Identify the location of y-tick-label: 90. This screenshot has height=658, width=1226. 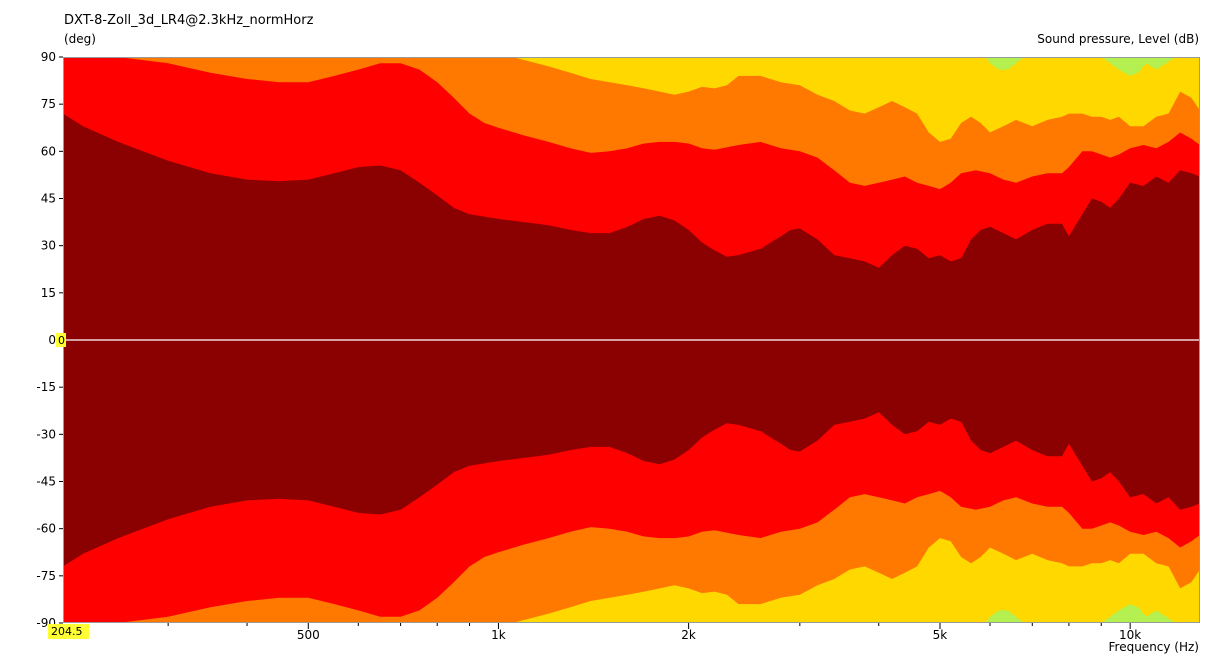
(48, 57).